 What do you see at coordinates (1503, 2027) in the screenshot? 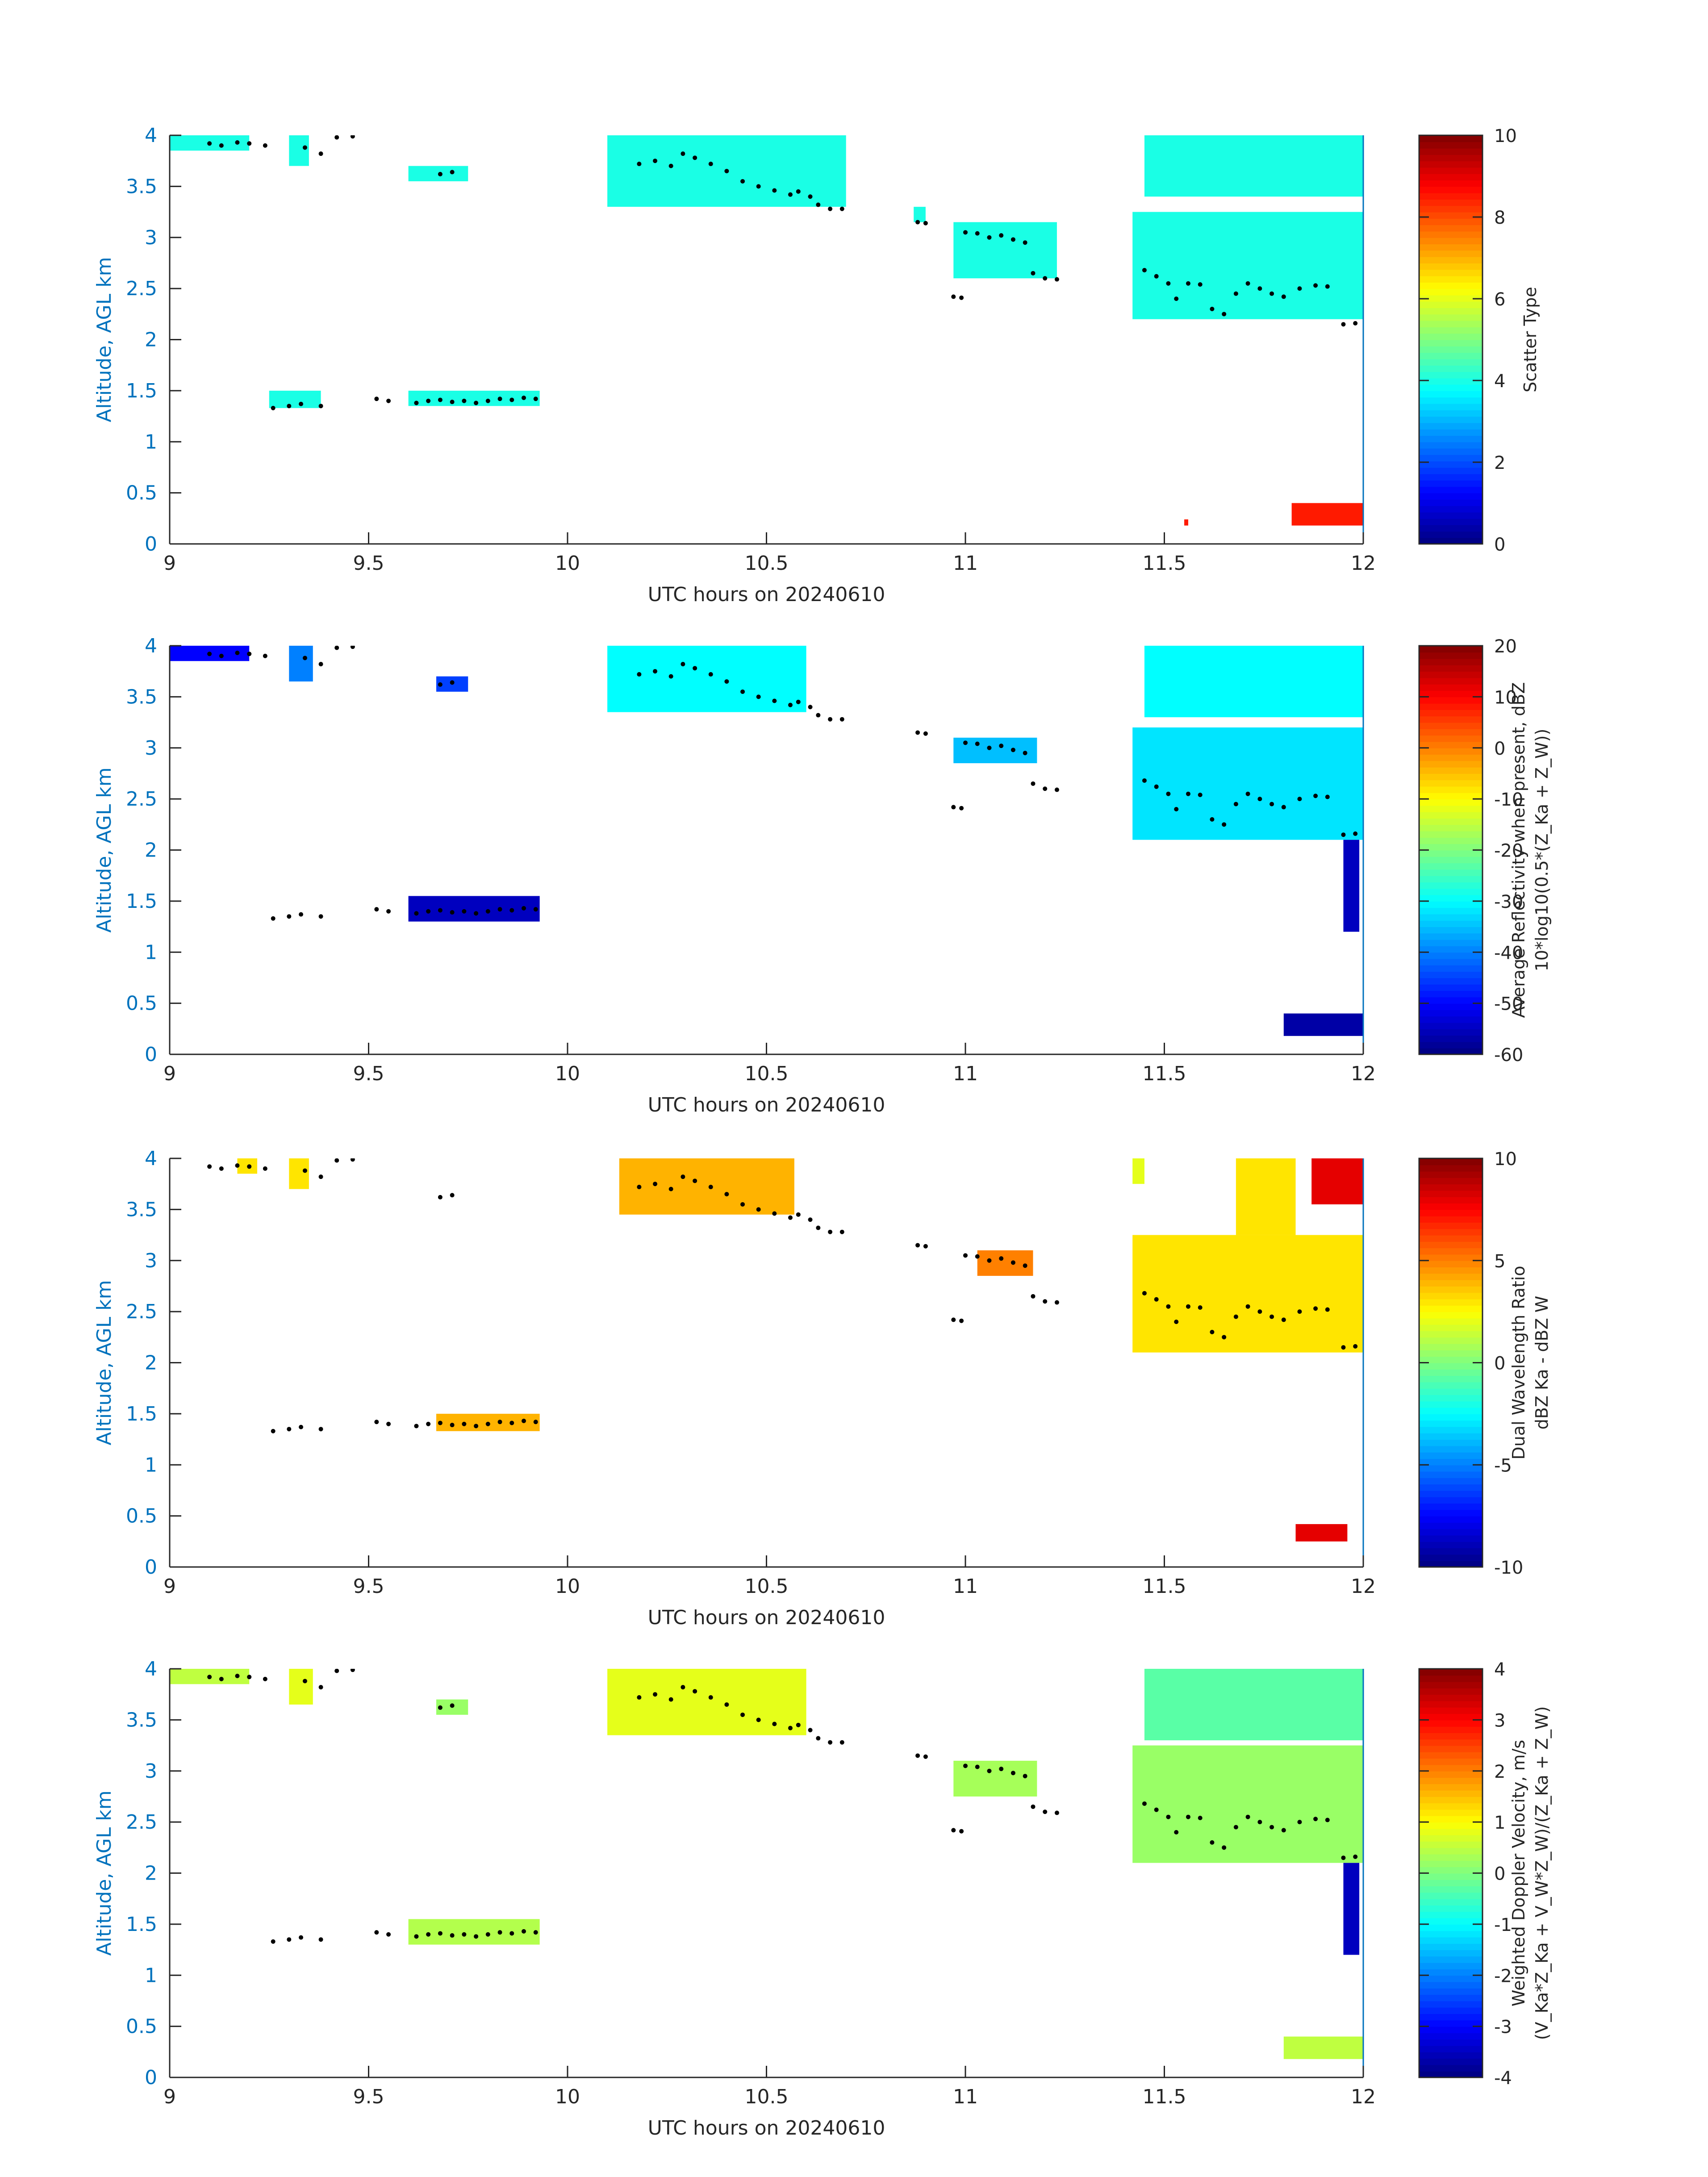
I see `colorbar-tick-label: -3` at bounding box center [1503, 2027].